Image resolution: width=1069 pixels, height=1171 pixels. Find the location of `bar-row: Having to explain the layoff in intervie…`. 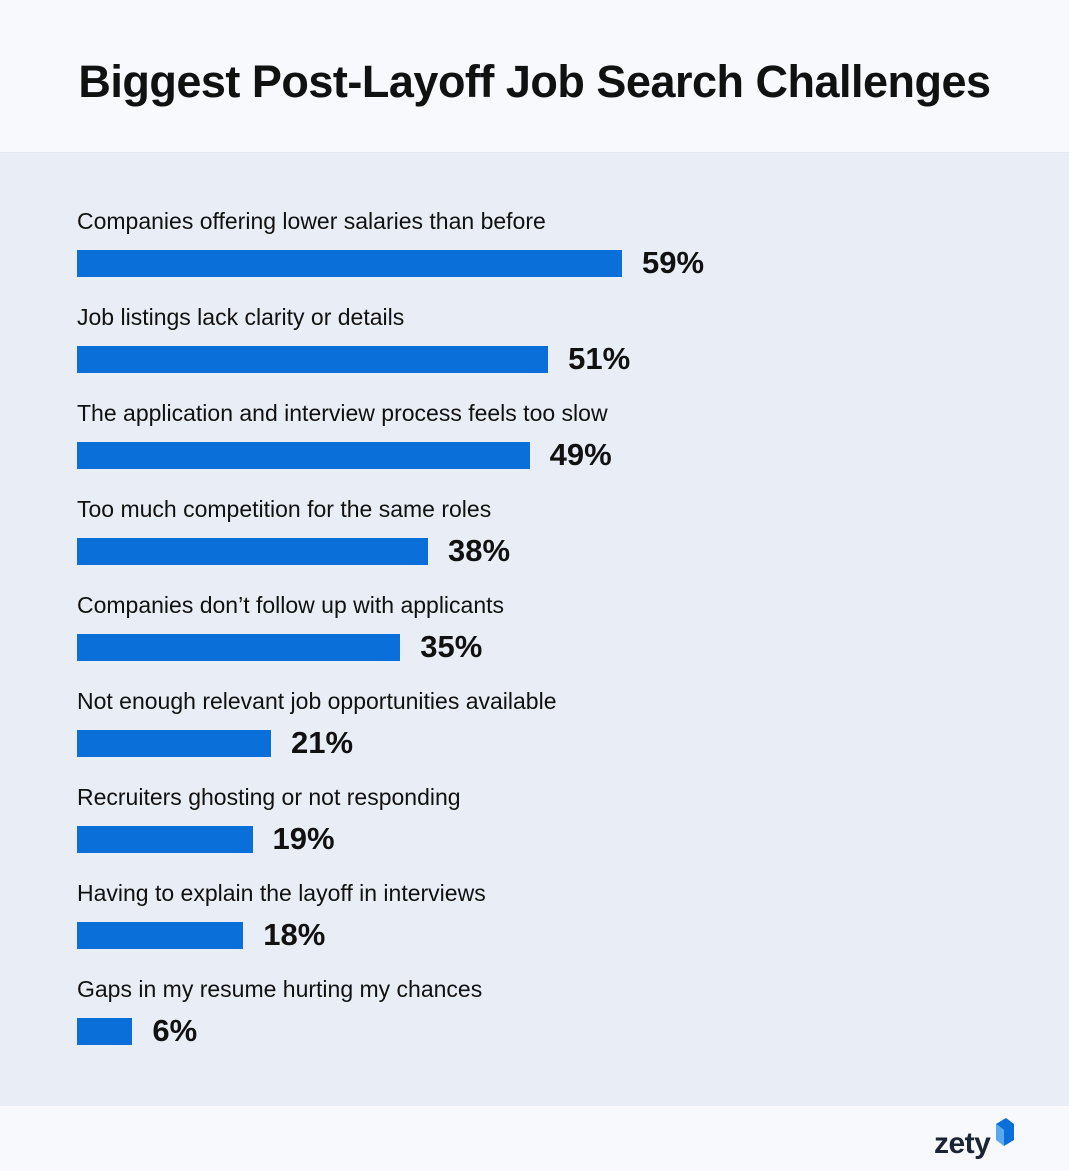

bar-row: Having to explain the layoff in intervie… is located at coordinates (527, 923).